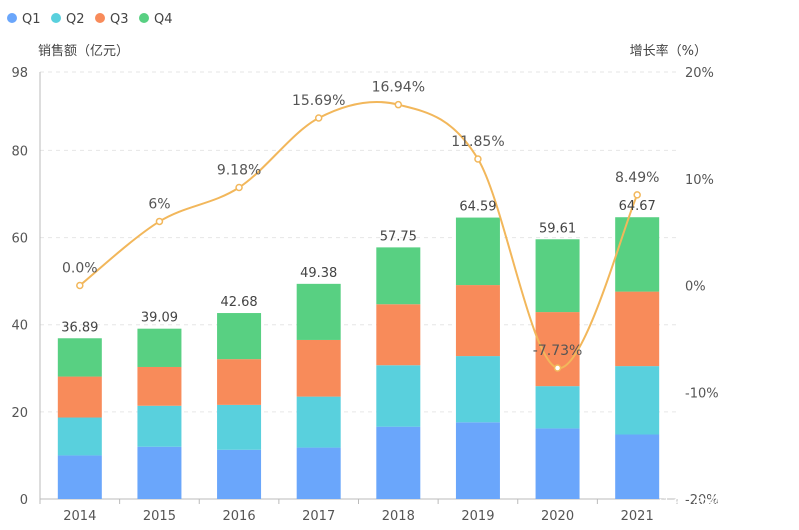  What do you see at coordinates (637, 400) in the screenshot?
I see `bar-q2-2021` at bounding box center [637, 400].